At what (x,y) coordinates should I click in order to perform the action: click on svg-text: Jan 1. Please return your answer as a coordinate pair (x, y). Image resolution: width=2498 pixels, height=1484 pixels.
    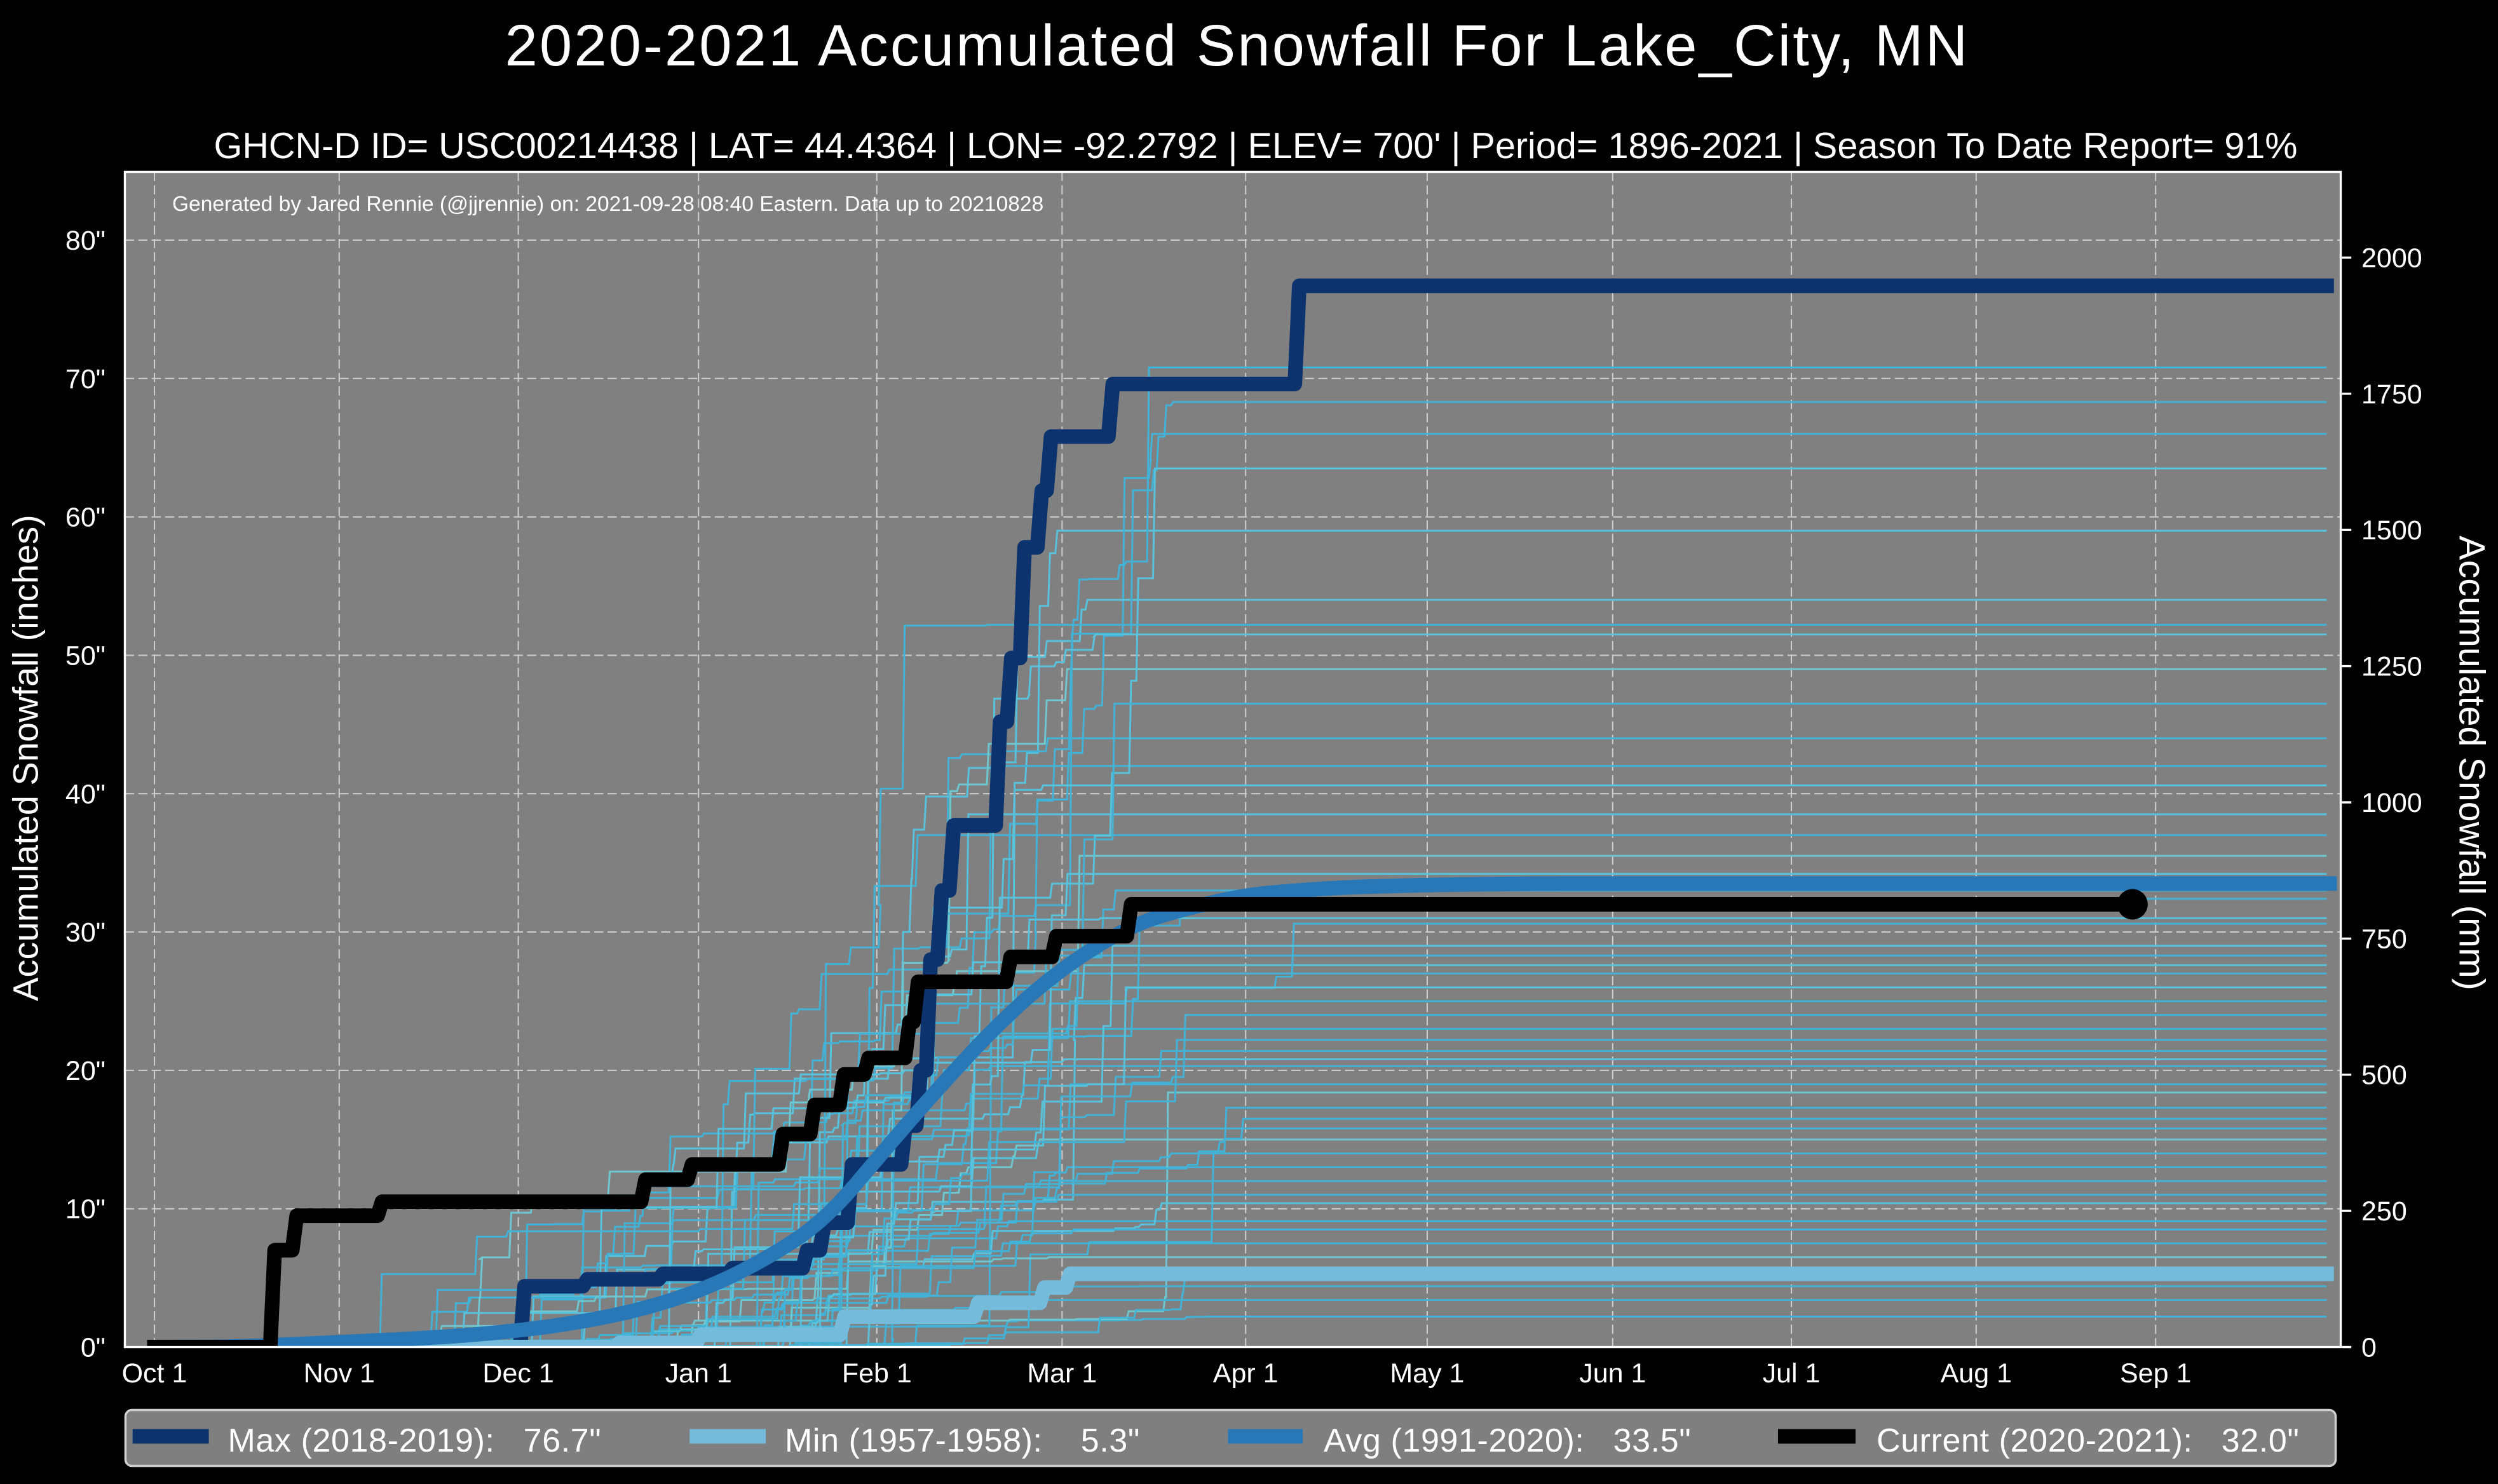
    Looking at the image, I should click on (698, 1373).